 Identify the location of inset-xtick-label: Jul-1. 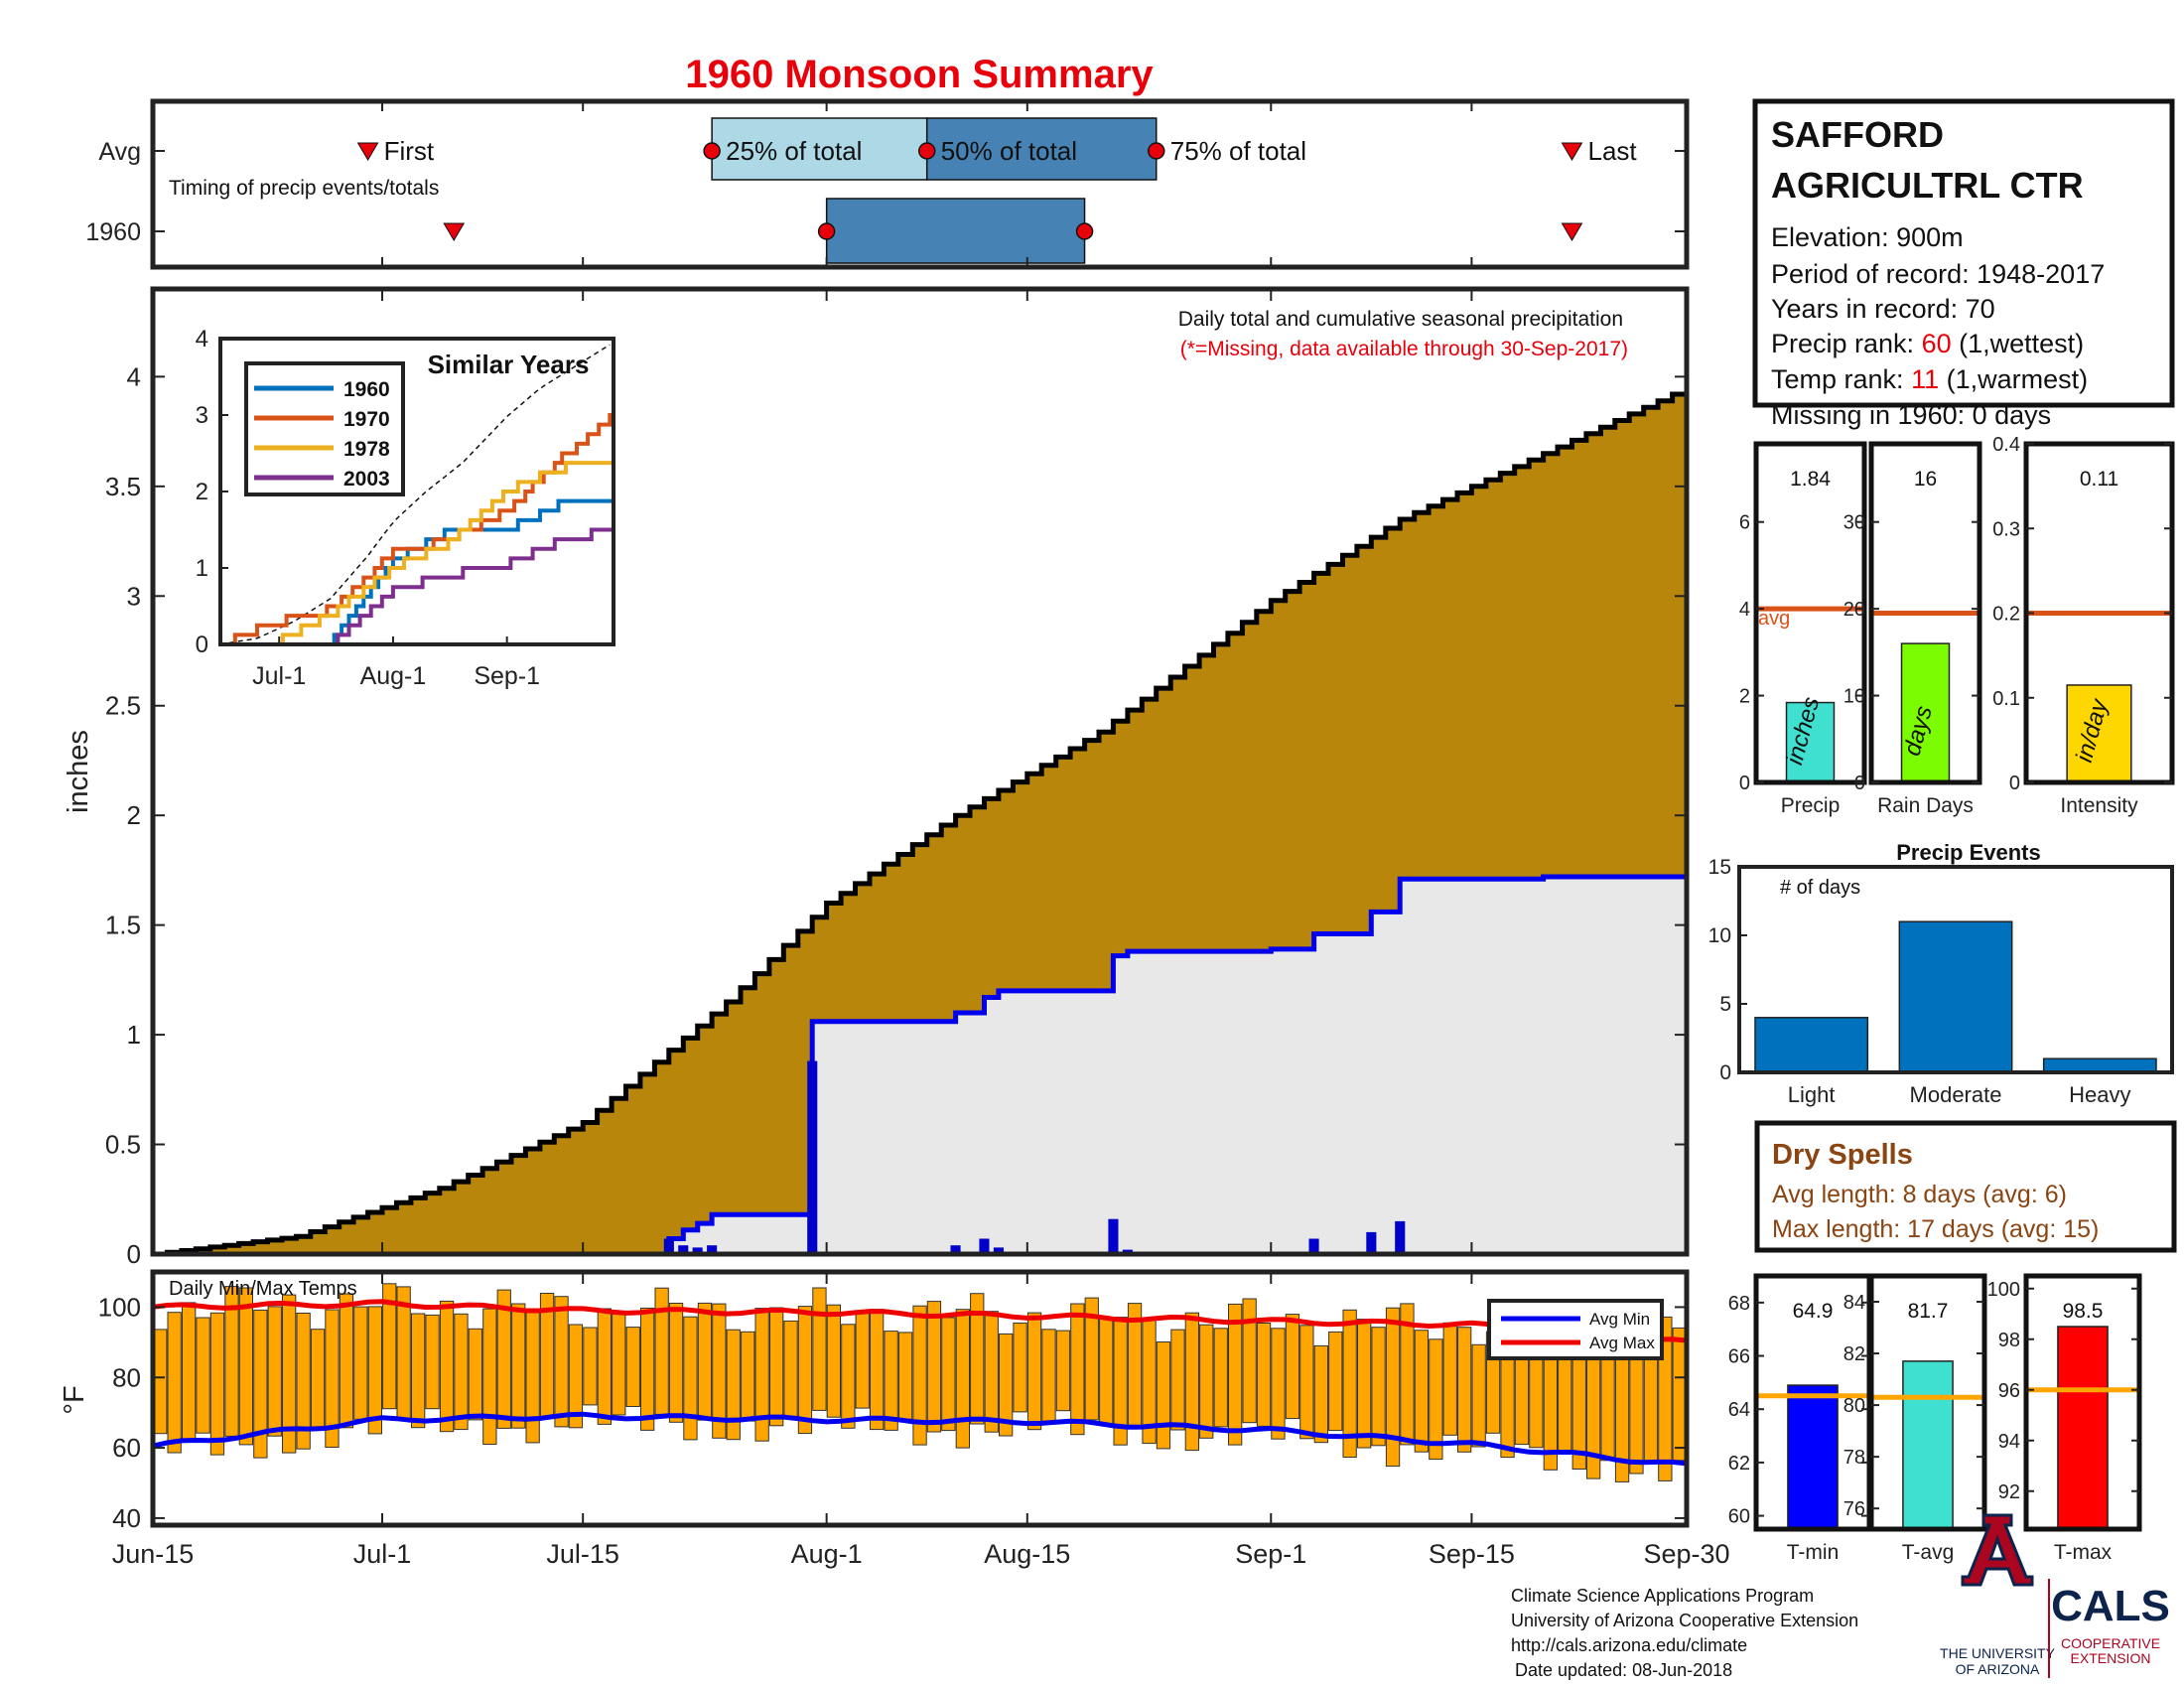
(279, 676).